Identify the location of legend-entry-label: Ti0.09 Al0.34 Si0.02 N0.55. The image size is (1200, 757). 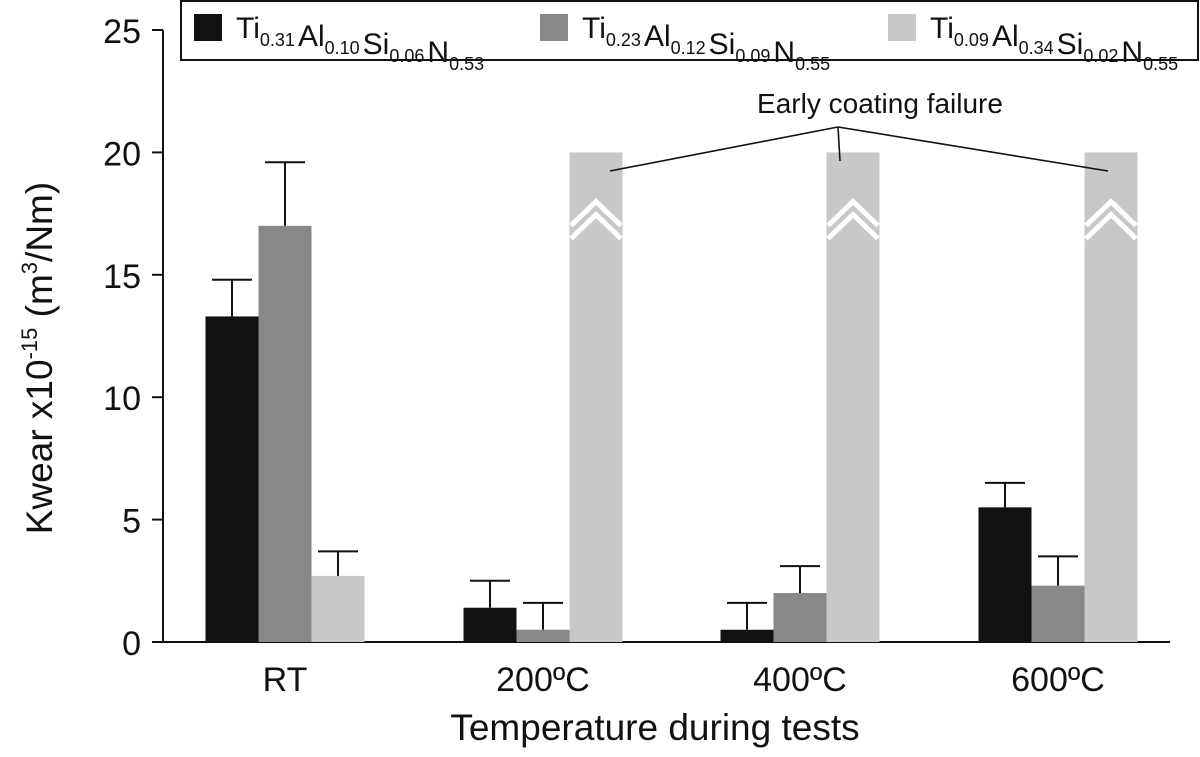
(1054, 43).